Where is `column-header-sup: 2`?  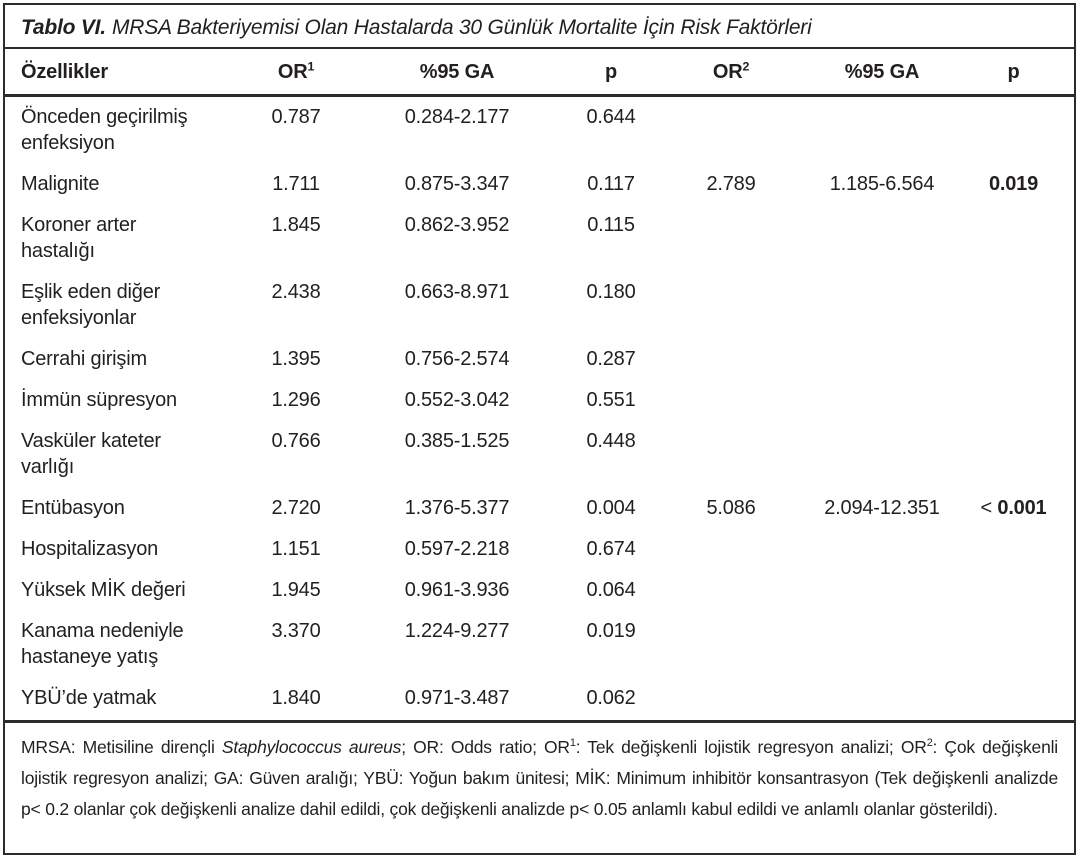 column-header-sup: 2 is located at coordinates (746, 66).